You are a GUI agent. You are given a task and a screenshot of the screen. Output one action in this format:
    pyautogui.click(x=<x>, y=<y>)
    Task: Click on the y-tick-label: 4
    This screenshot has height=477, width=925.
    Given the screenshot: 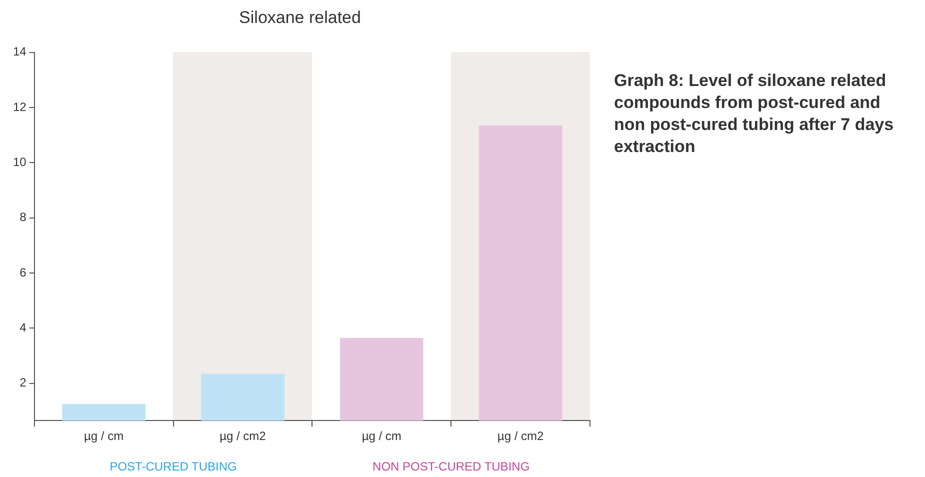 What is the action you would take?
    pyautogui.click(x=23, y=327)
    